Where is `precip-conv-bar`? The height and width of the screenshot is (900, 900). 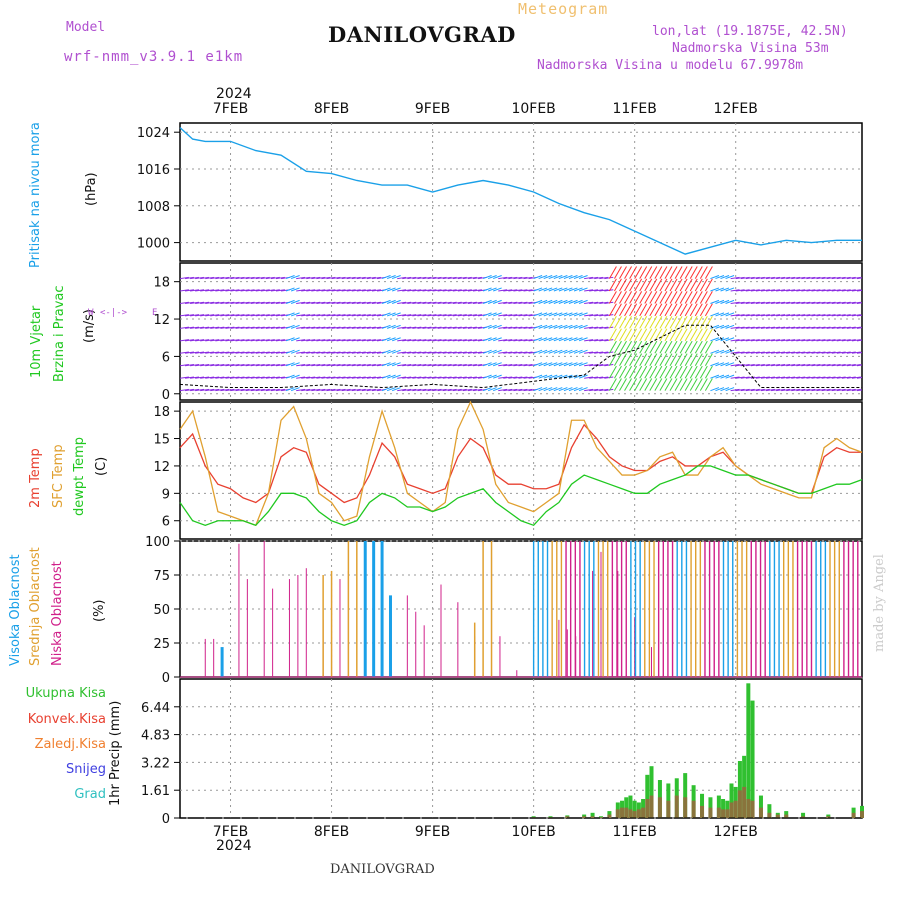
precip-conv-bar is located at coordinates (617, 813).